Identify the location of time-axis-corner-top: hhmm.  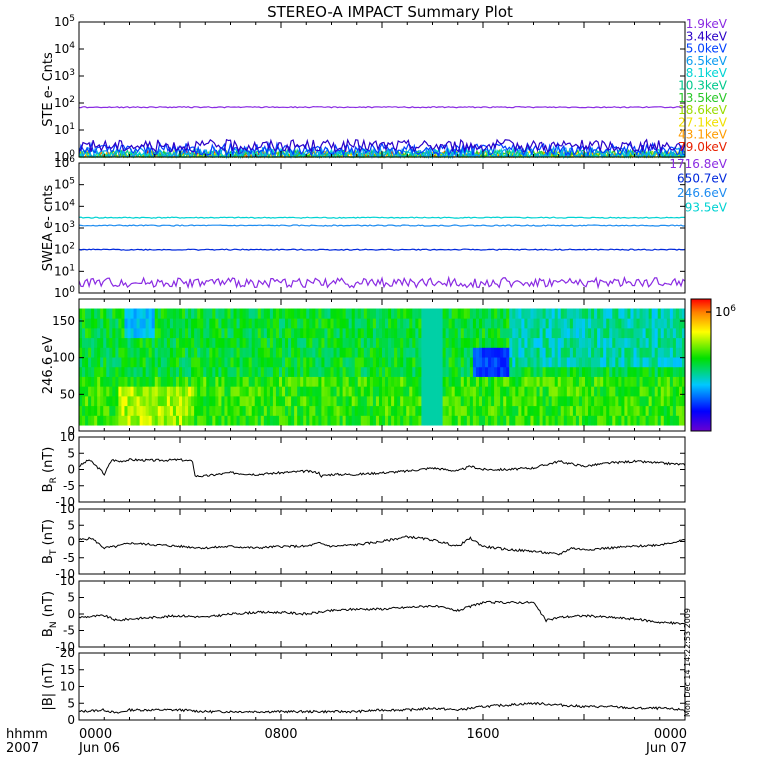
(27, 734).